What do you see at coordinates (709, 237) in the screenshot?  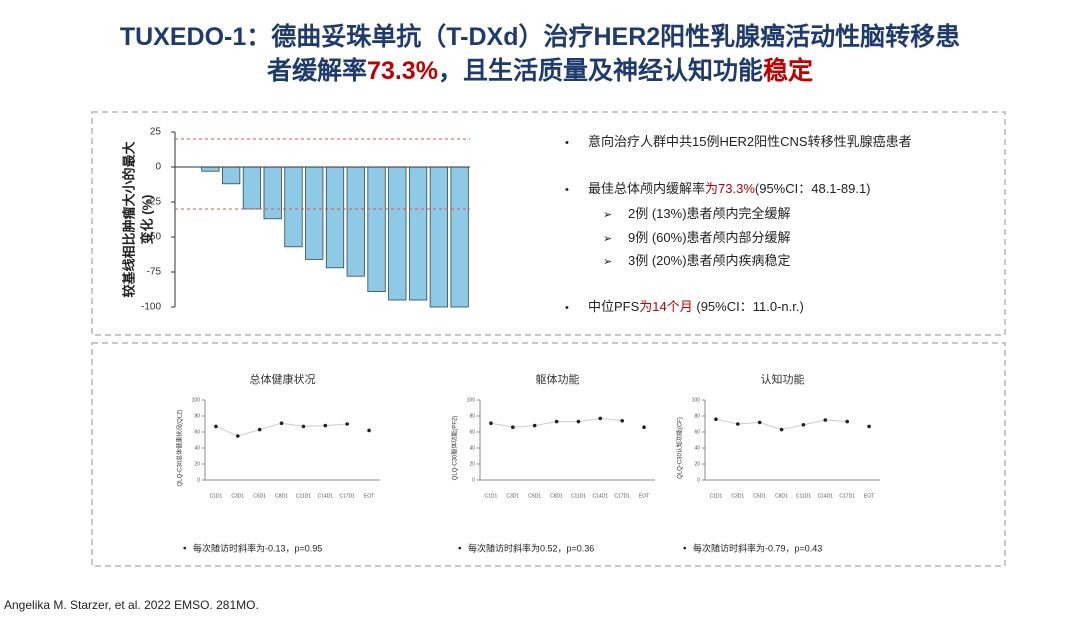 I see `bullet-text: 9例 (60%)患者颅内部分缓解` at bounding box center [709, 237].